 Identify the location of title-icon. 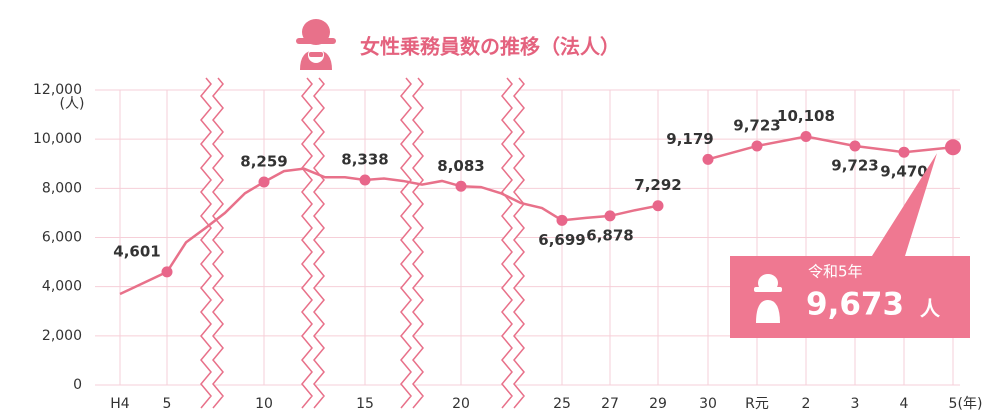
(316, 44).